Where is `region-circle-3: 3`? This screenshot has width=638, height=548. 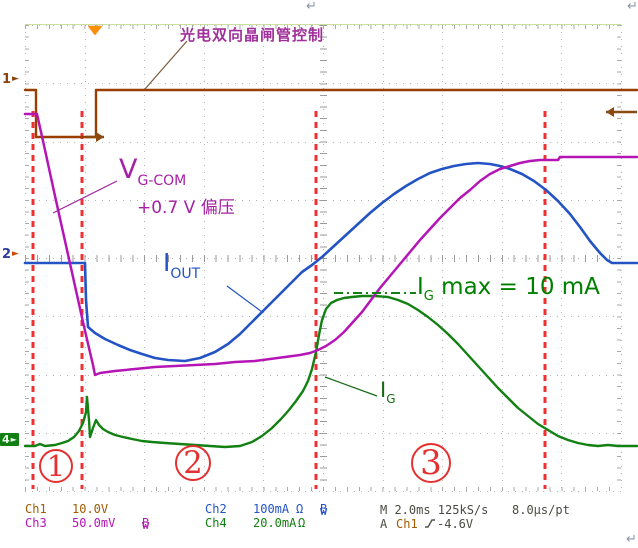 region-circle-3: 3 is located at coordinates (431, 463).